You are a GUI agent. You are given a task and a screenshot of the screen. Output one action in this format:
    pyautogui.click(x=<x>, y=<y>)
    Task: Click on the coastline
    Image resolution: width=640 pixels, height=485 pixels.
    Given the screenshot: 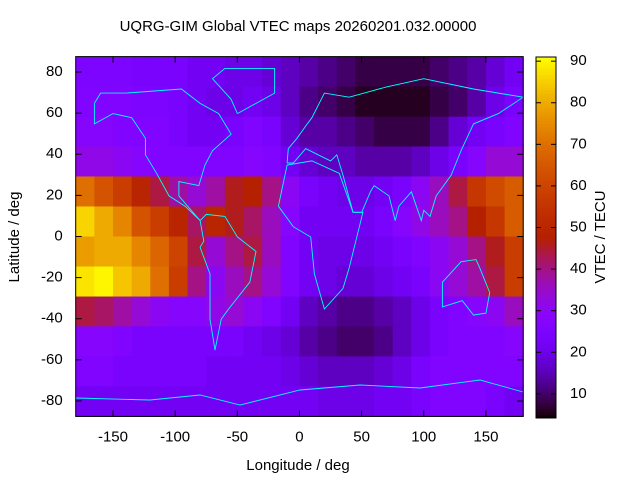 What is the action you would take?
    pyautogui.click(x=405, y=150)
    